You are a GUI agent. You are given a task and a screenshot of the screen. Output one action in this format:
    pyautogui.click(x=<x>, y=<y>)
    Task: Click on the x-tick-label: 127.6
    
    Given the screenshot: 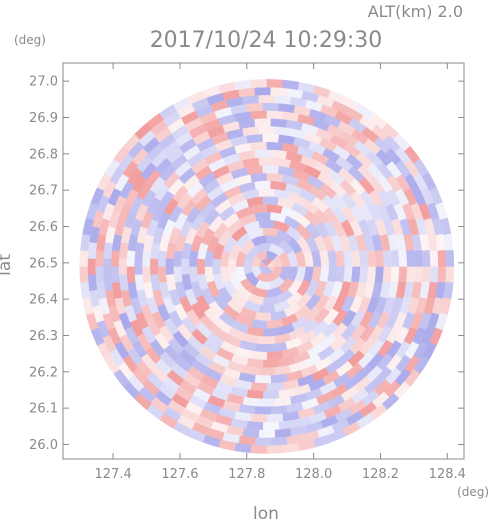 What is the action you would take?
    pyautogui.click(x=179, y=474)
    